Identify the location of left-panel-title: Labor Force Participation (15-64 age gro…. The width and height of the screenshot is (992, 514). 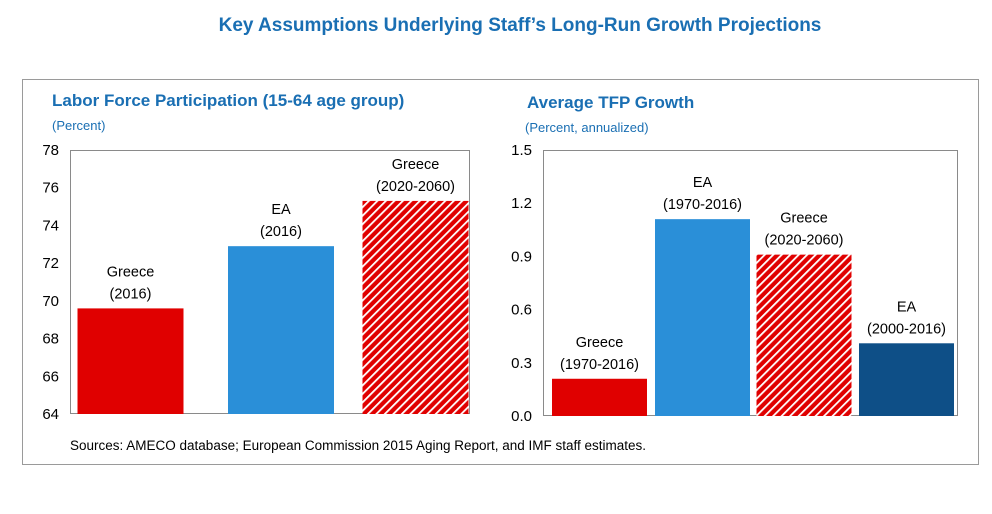
(228, 100).